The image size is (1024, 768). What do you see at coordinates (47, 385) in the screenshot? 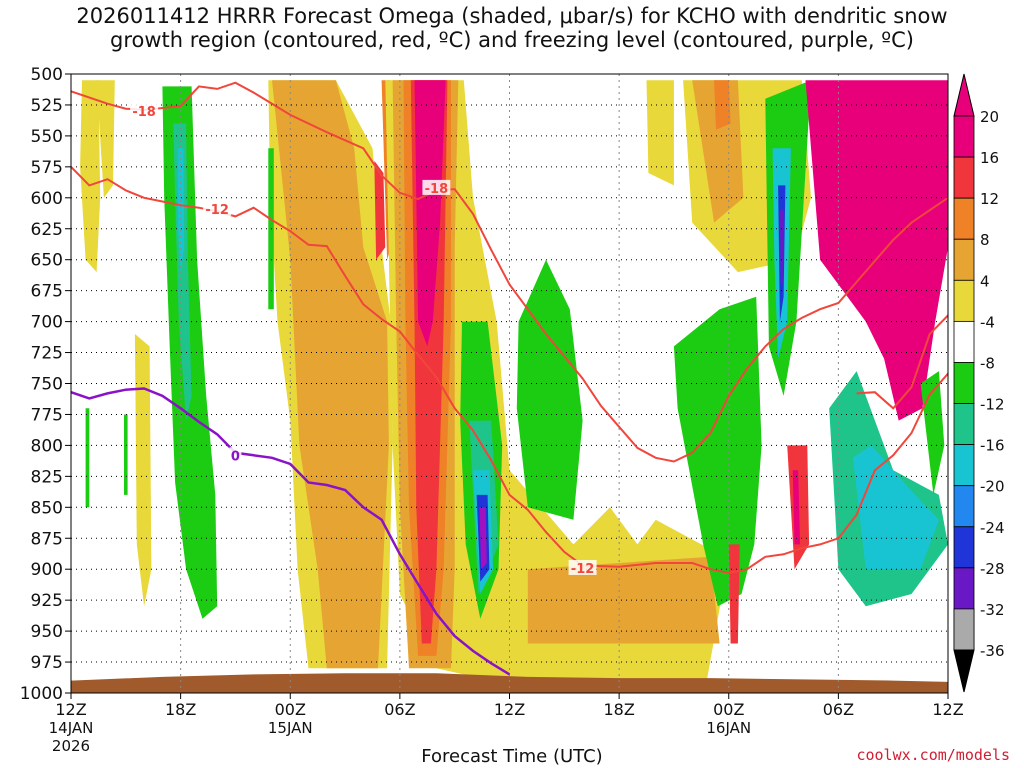
I see `y-tick-label-750: 750` at bounding box center [47, 385].